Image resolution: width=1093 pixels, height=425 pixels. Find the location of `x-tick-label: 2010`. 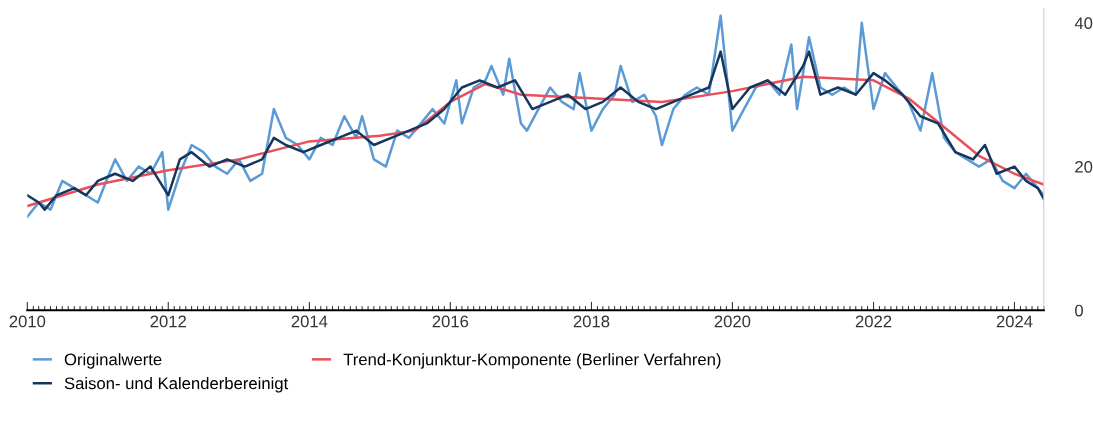

x-tick-label: 2010 is located at coordinates (27, 321).